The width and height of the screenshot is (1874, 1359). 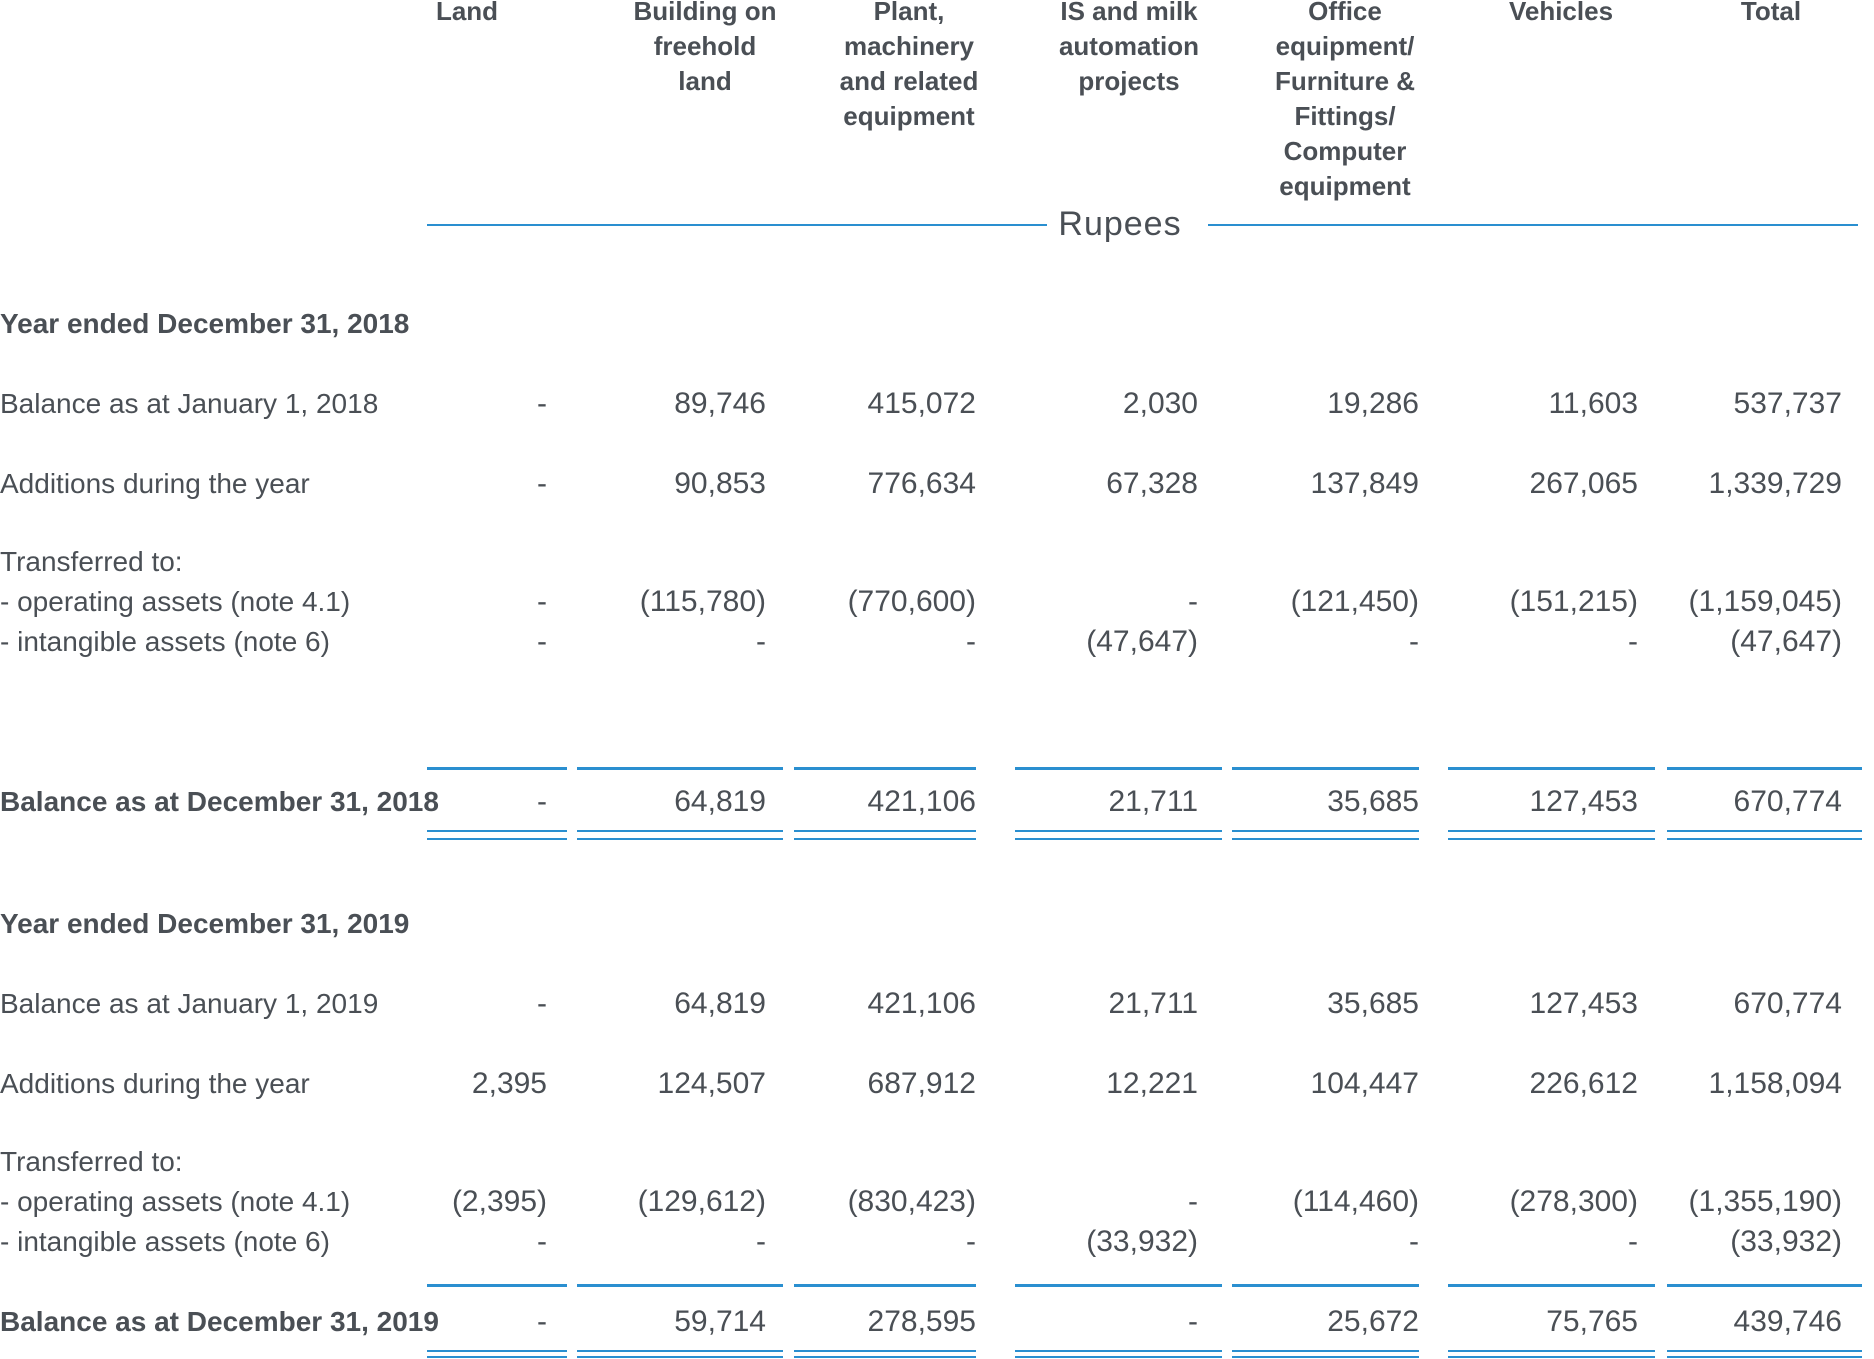 What do you see at coordinates (1118, 768) in the screenshot?
I see `subtotal-rule-2018-is_milk` at bounding box center [1118, 768].